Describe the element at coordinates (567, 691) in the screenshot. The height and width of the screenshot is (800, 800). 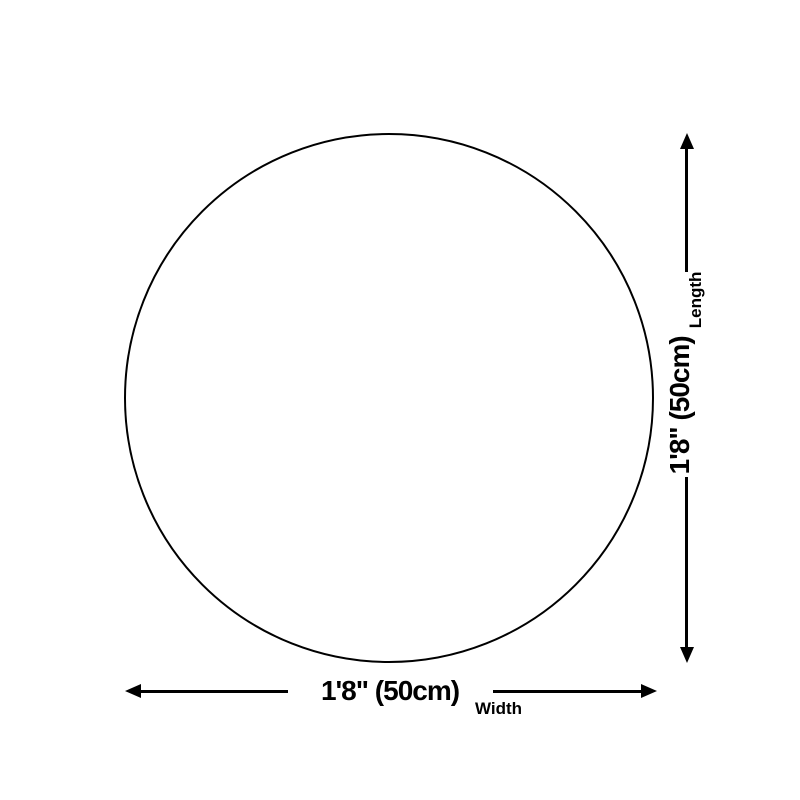
I see `width-dimension-line-right` at that location.